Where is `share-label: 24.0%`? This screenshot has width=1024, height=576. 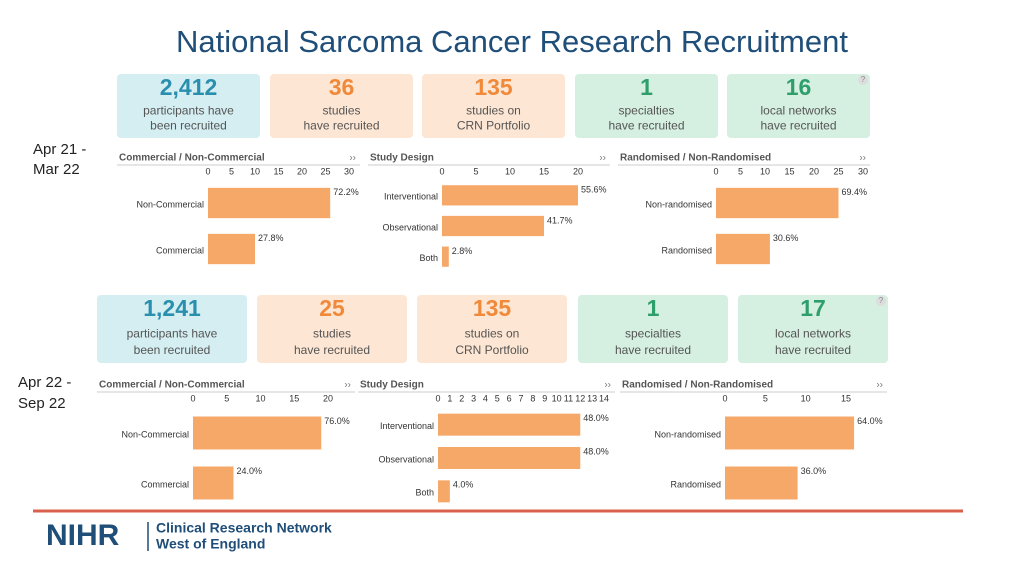
share-label: 24.0% is located at coordinates (250, 471).